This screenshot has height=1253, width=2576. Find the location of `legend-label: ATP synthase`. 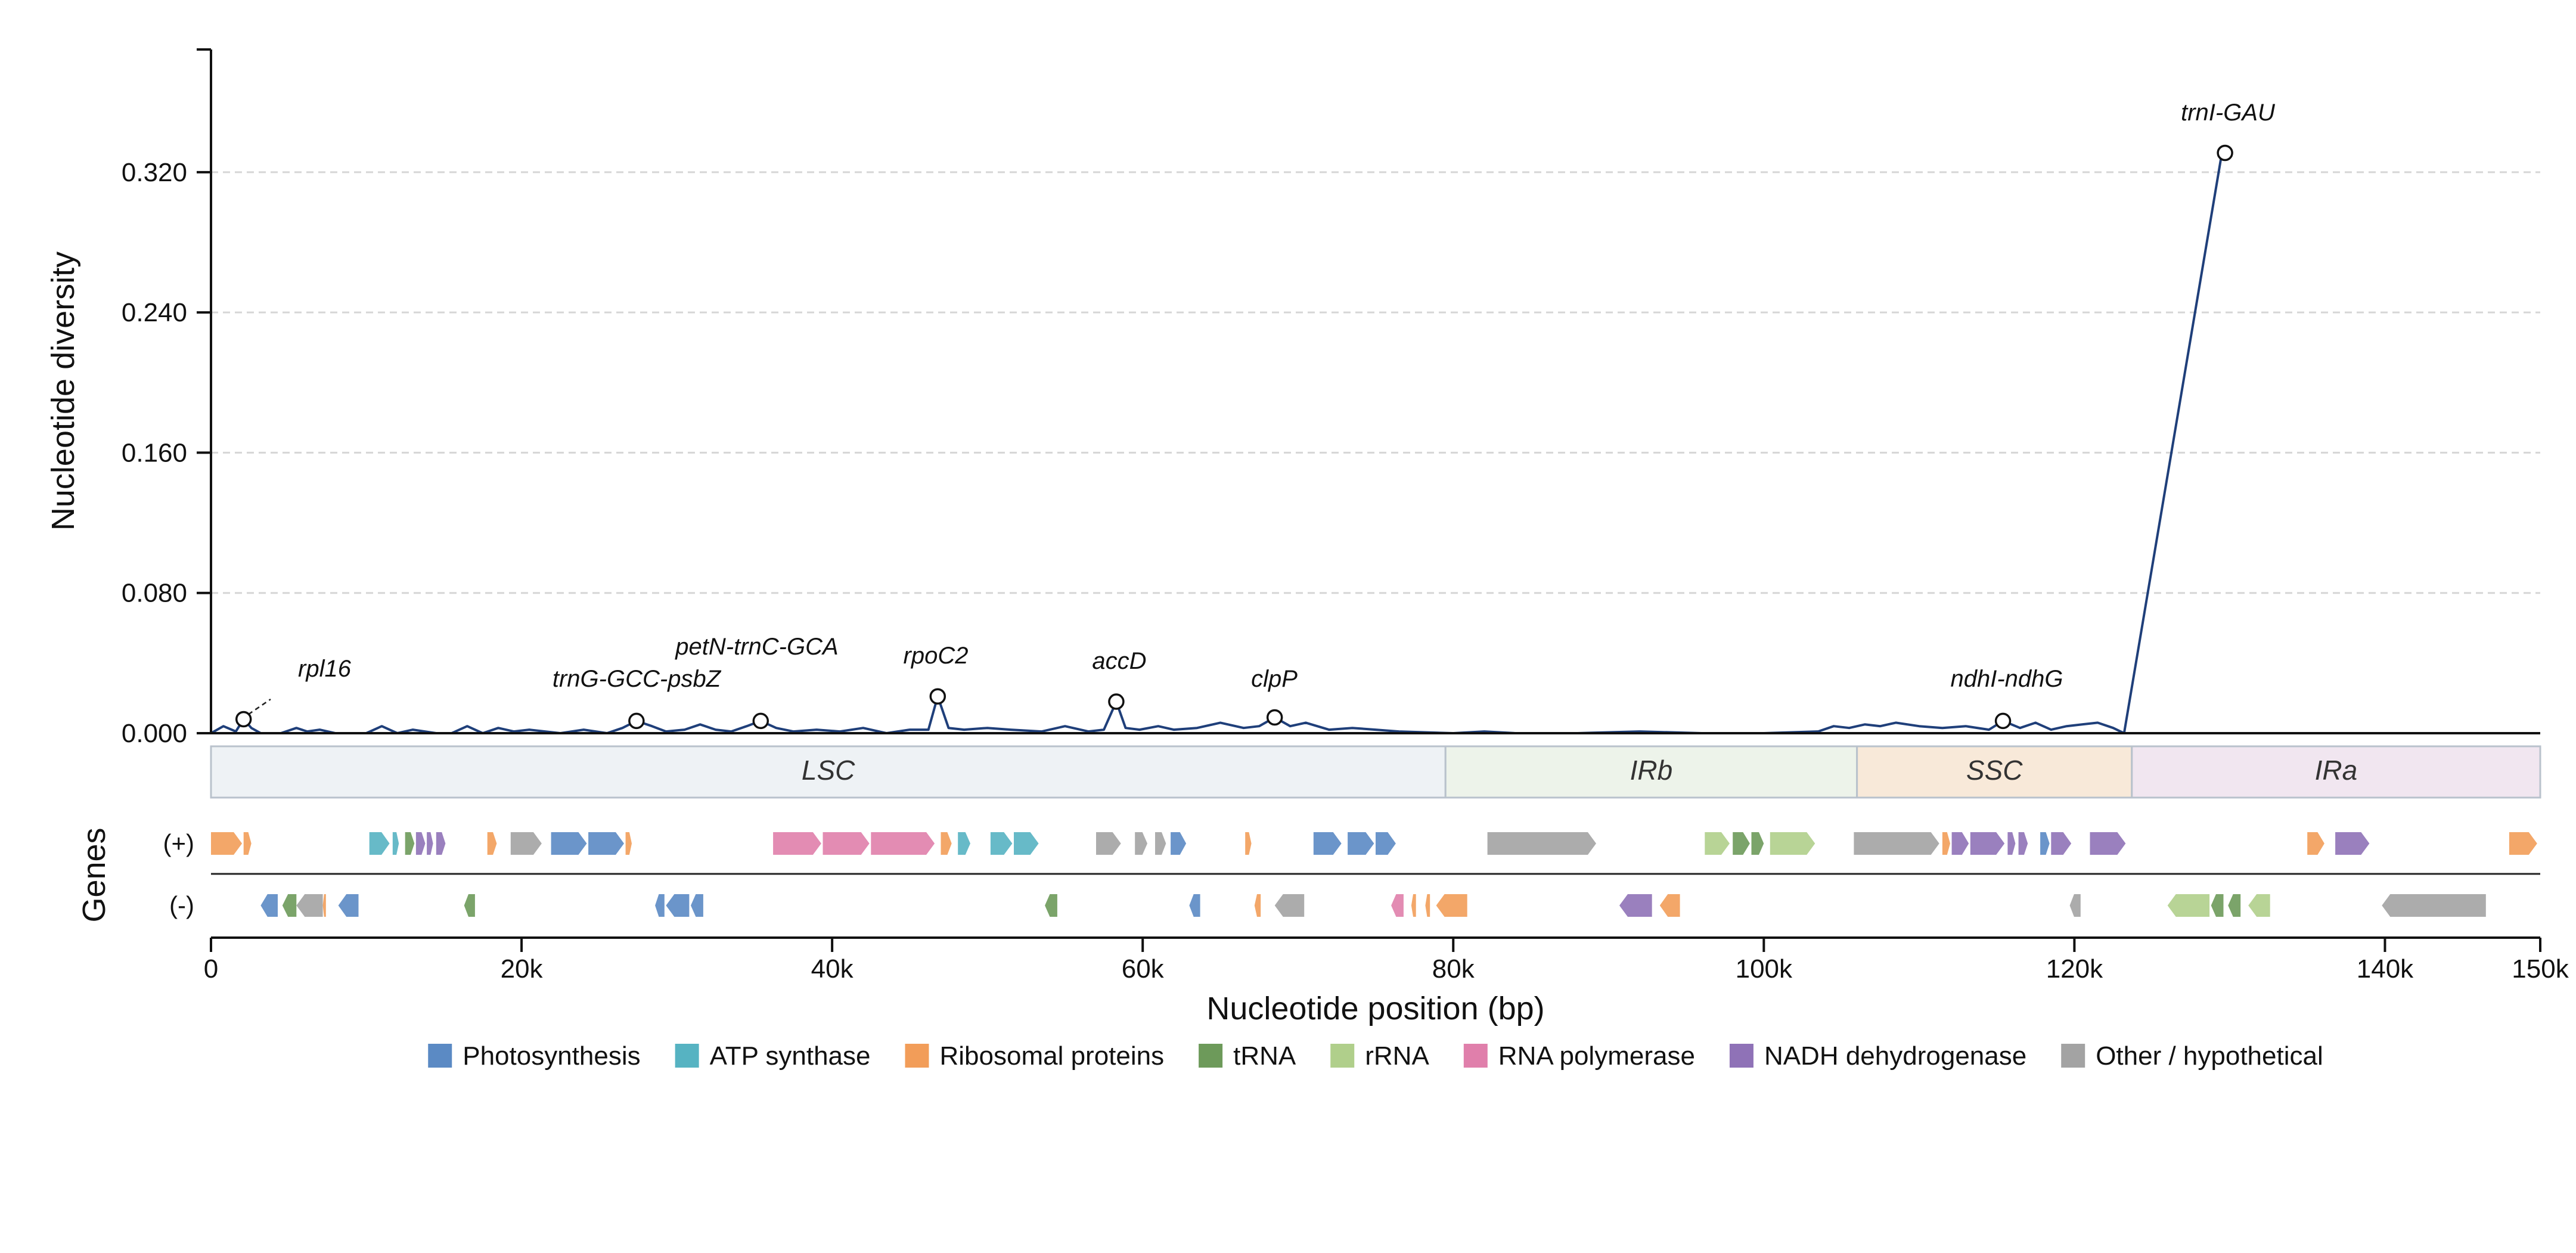

legend-label: ATP synthase is located at coordinates (791, 1056).